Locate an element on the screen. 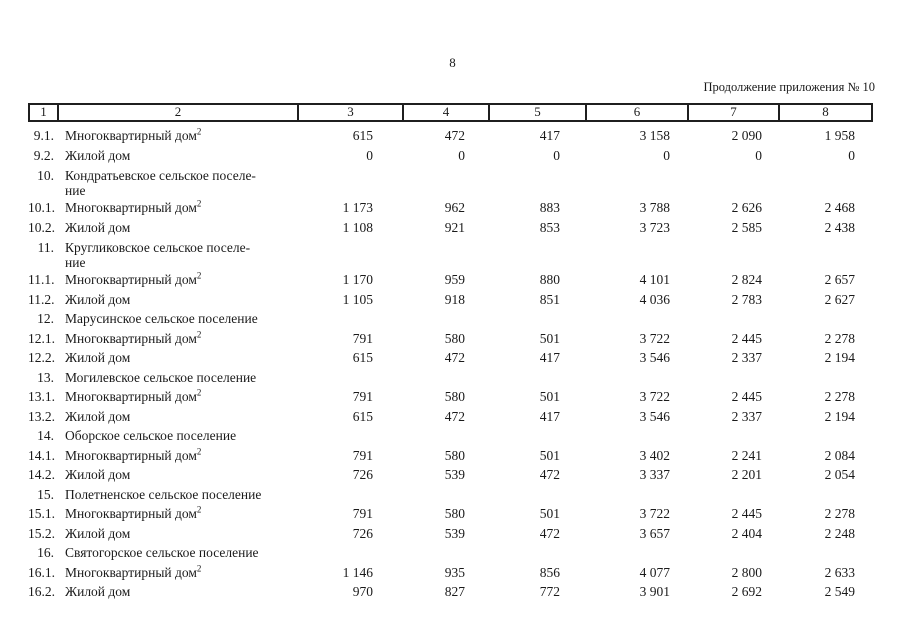 The image size is (905, 640). table-row: 12.2. Жилой дом 615 472 417 3 546 2 337 2 194 is located at coordinates (450, 358).